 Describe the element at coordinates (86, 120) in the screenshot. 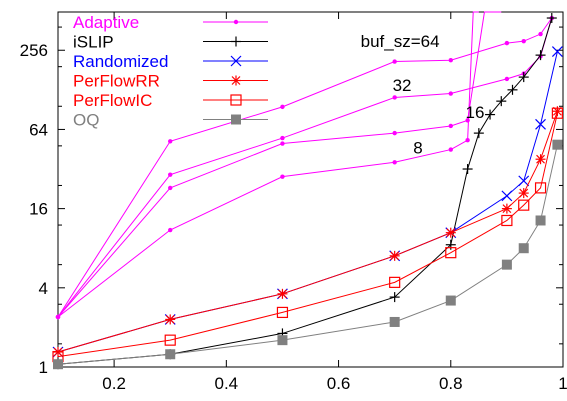

I see `legend-label: OQ` at that location.